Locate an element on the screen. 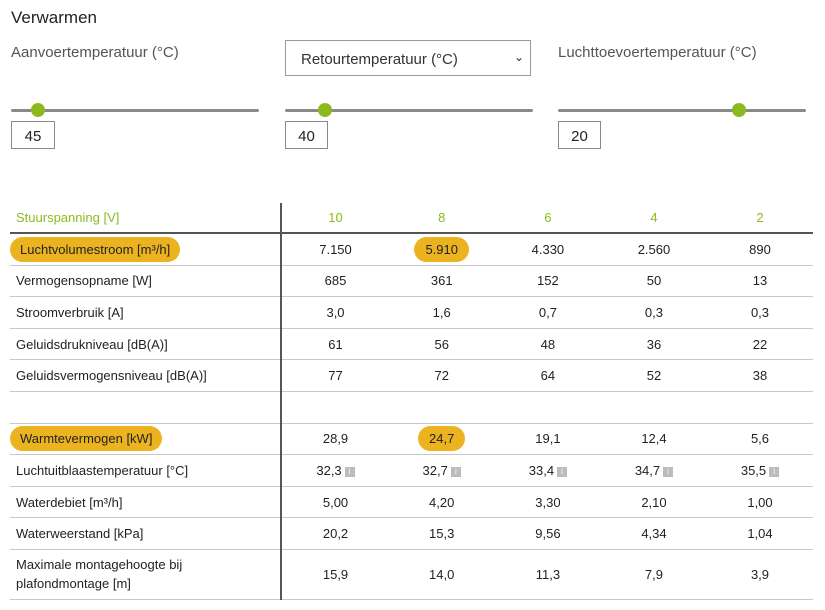 Image resolution: width=825 pixels, height=610 pixels. table-cell: 7.150 is located at coordinates (335, 249).